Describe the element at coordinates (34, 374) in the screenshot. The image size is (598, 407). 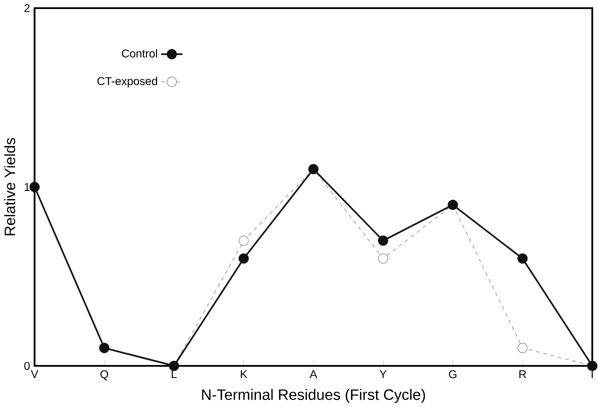
I see `x-tick-label: V` at that location.